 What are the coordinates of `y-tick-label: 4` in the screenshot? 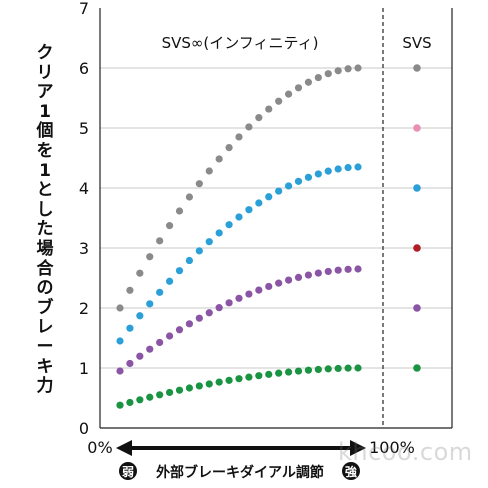 It's located at (84, 188).